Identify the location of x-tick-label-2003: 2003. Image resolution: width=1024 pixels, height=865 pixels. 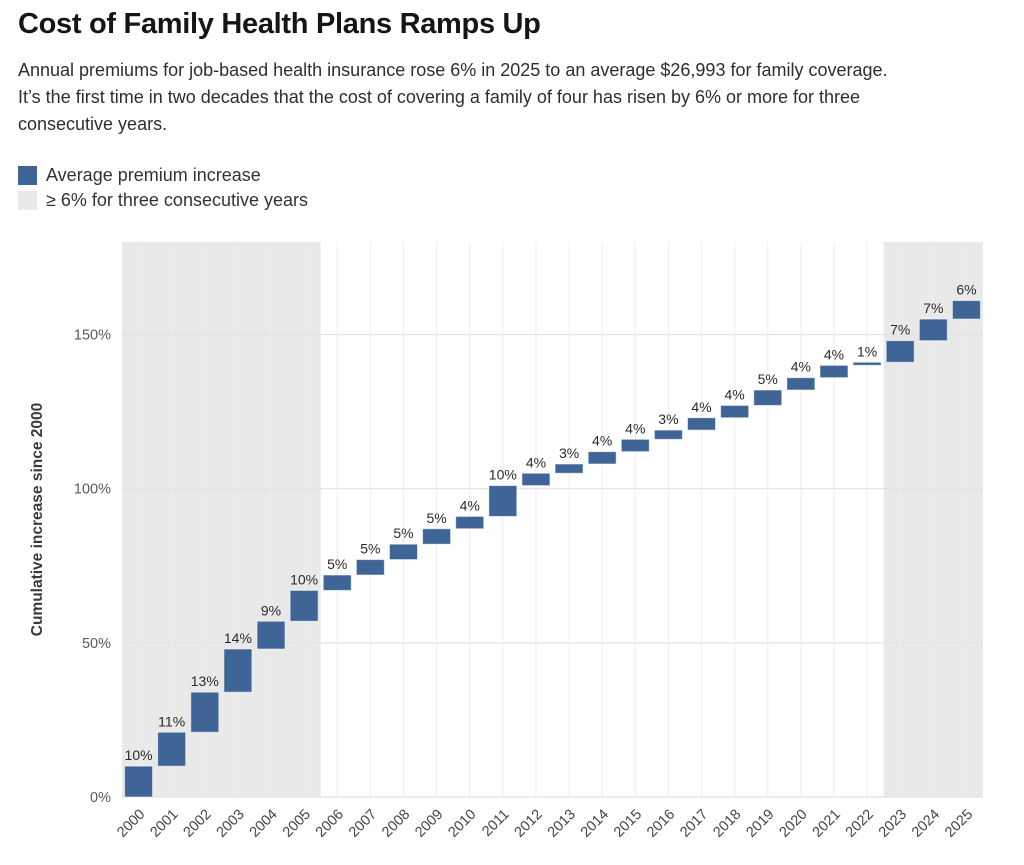
(231, 824).